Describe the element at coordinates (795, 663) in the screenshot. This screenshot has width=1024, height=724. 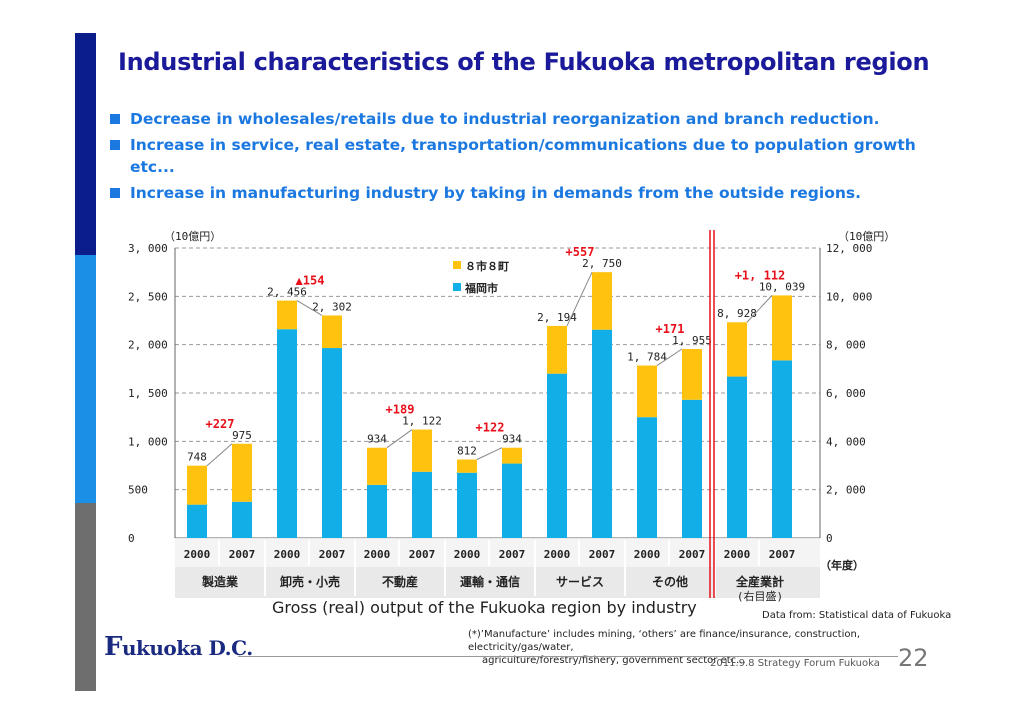
I see `footer-text: 2011.9.8 Strategy Forum Fukuoka` at that location.